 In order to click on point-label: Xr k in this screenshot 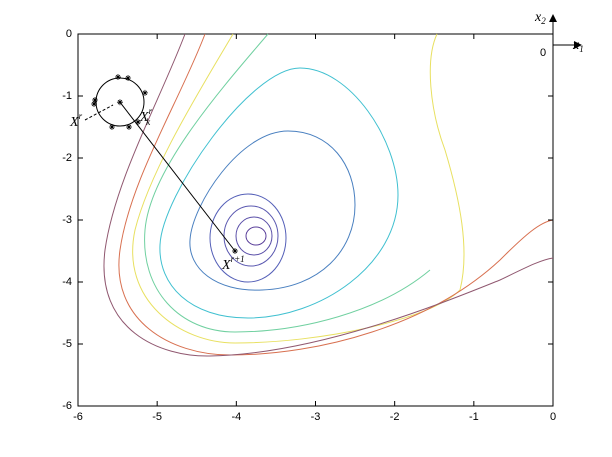, I will do `click(146, 116)`.